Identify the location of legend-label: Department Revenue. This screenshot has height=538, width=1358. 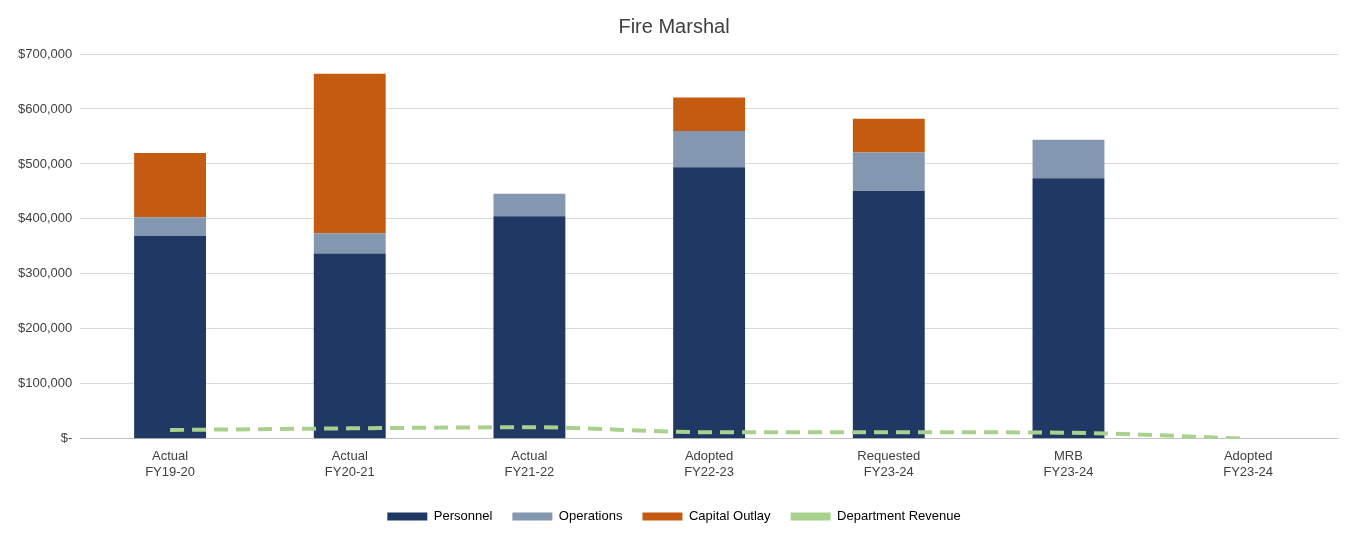
(899, 516).